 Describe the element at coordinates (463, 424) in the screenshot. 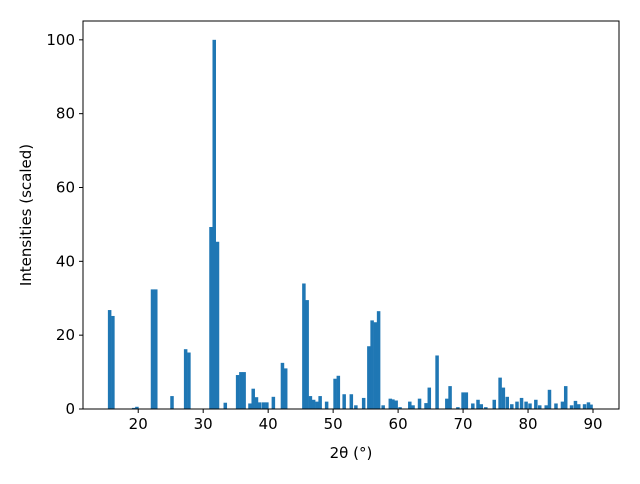

I see `x-tick-label: 70` at that location.